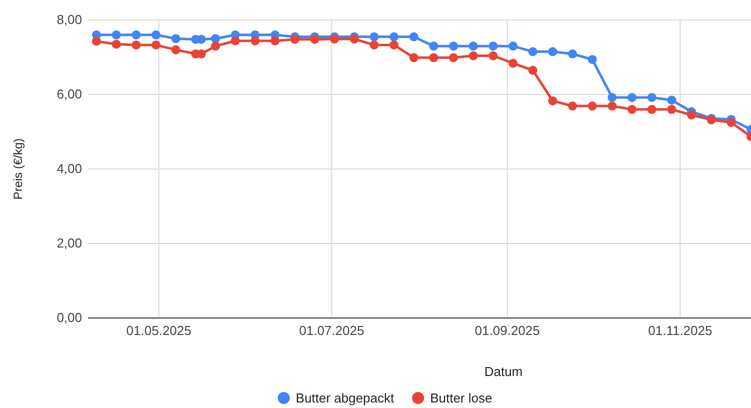  Describe the element at coordinates (69, 318) in the screenshot. I see `y-tick-label: 0,00` at that location.